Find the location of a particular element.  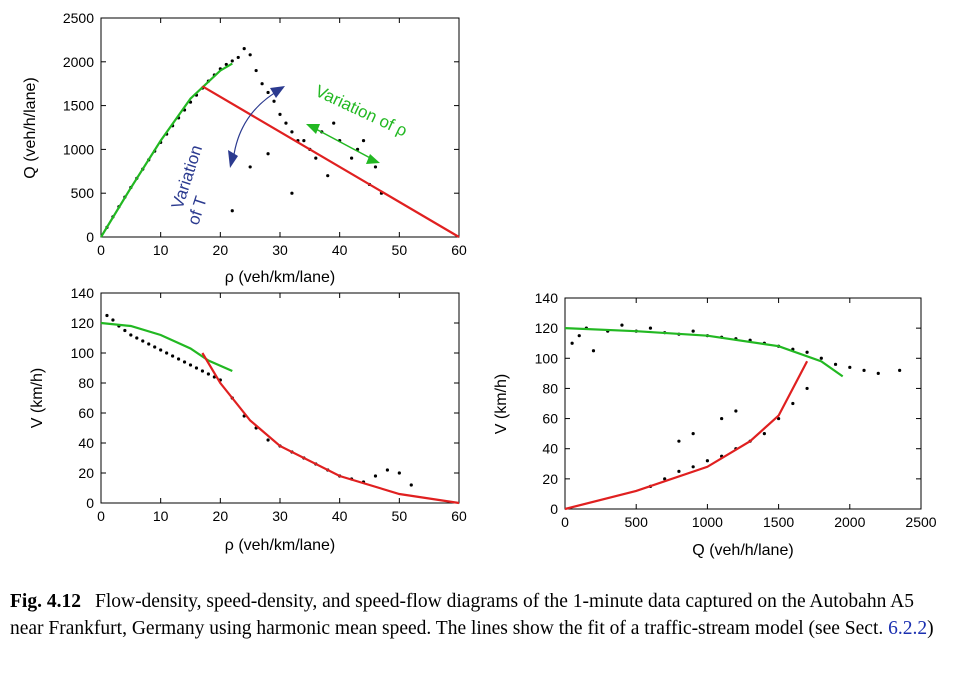

fit-line-free is located at coordinates (166, 150).